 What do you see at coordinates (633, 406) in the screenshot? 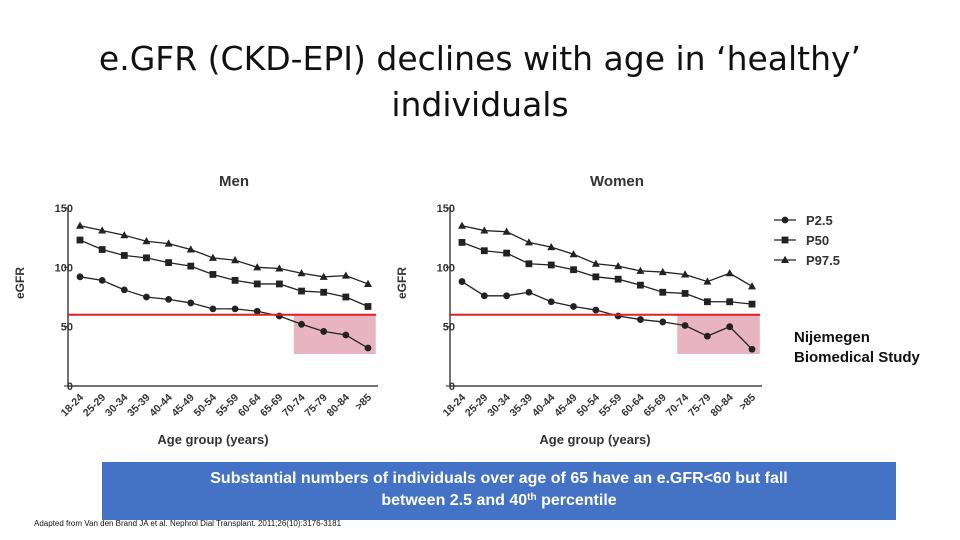
I see `chart-1-x-tick-label-8: 60-64` at bounding box center [633, 406].